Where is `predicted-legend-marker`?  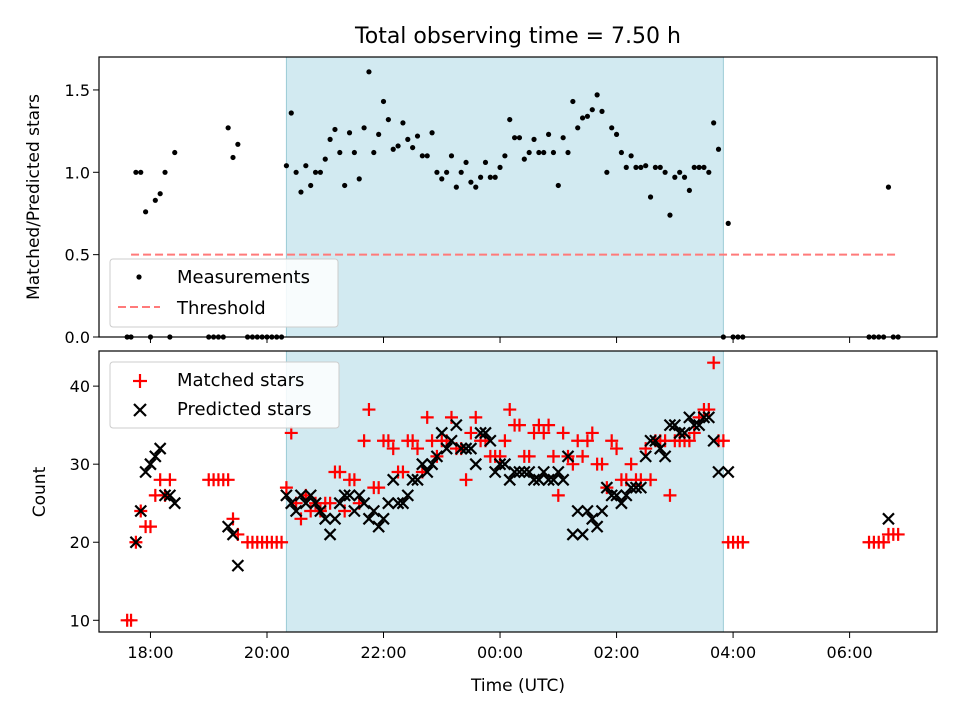 predicted-legend-marker is located at coordinates (140, 410).